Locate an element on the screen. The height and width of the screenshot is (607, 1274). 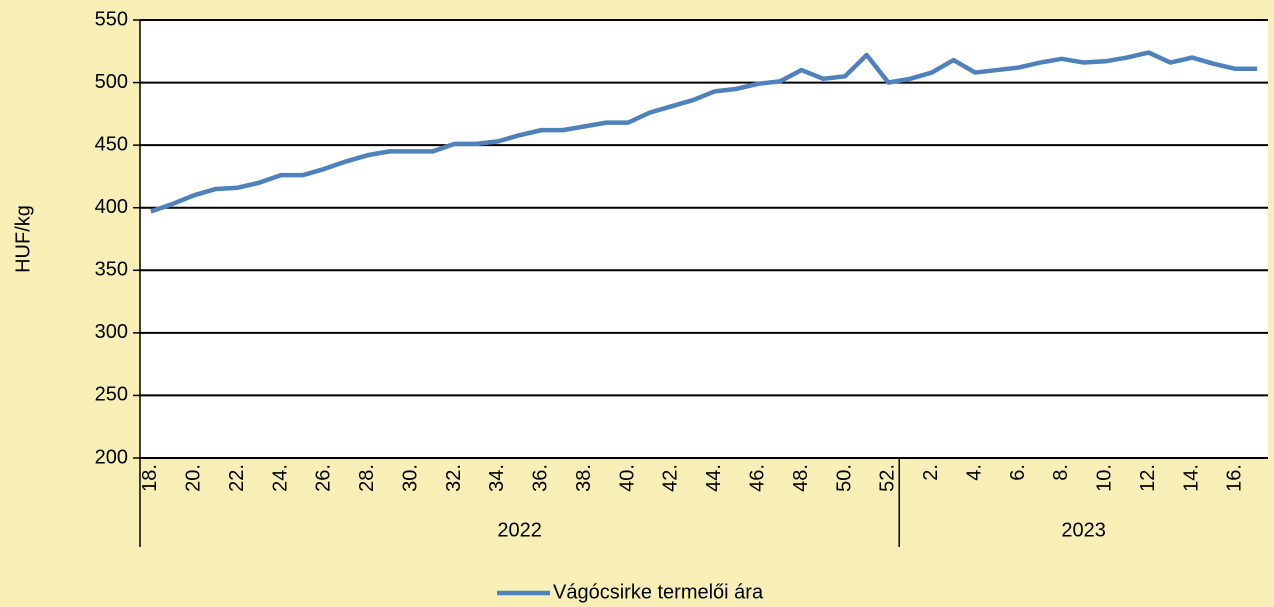
x-tick-label: 44. is located at coordinates (714, 478).